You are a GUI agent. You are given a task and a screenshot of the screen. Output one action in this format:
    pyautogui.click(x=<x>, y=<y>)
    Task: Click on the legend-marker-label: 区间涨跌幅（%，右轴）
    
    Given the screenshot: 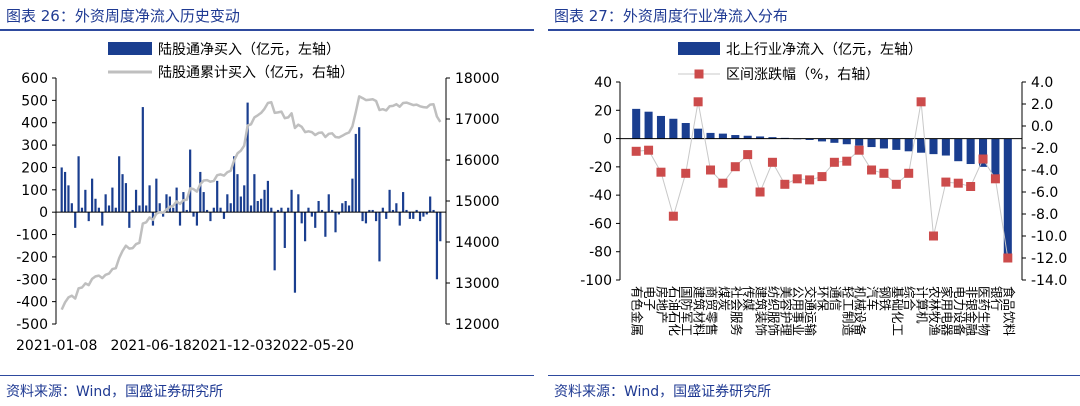 What is the action you would take?
    pyautogui.click(x=802, y=75)
    